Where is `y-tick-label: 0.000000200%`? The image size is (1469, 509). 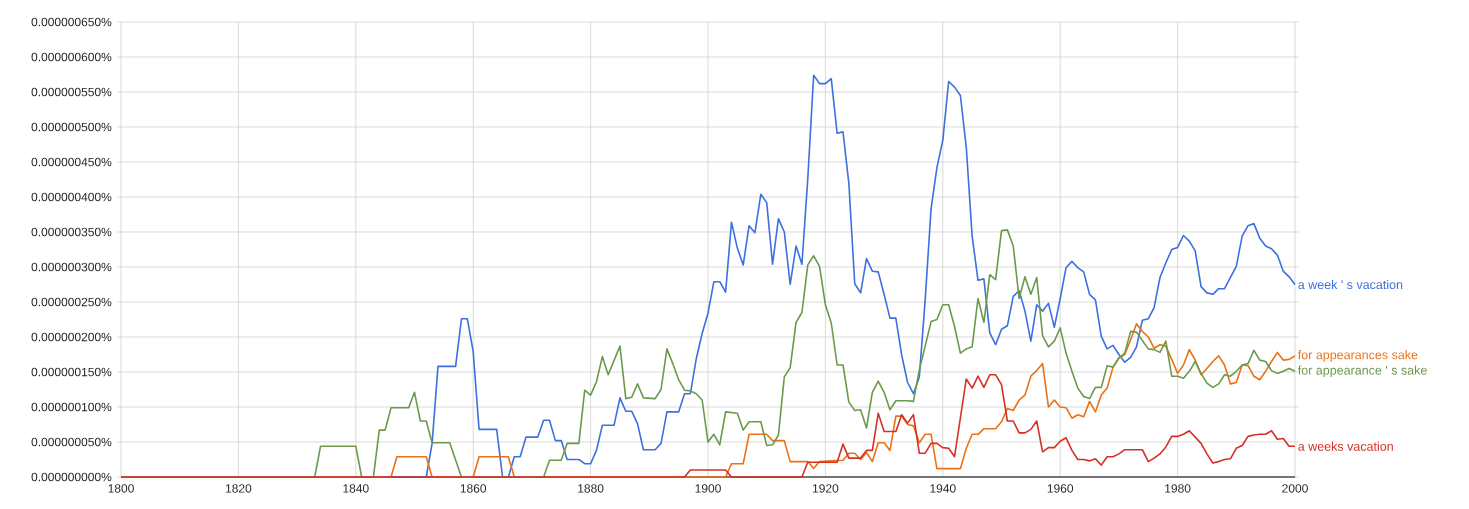 y-tick-label: 0.000000200% is located at coordinates (71, 337).